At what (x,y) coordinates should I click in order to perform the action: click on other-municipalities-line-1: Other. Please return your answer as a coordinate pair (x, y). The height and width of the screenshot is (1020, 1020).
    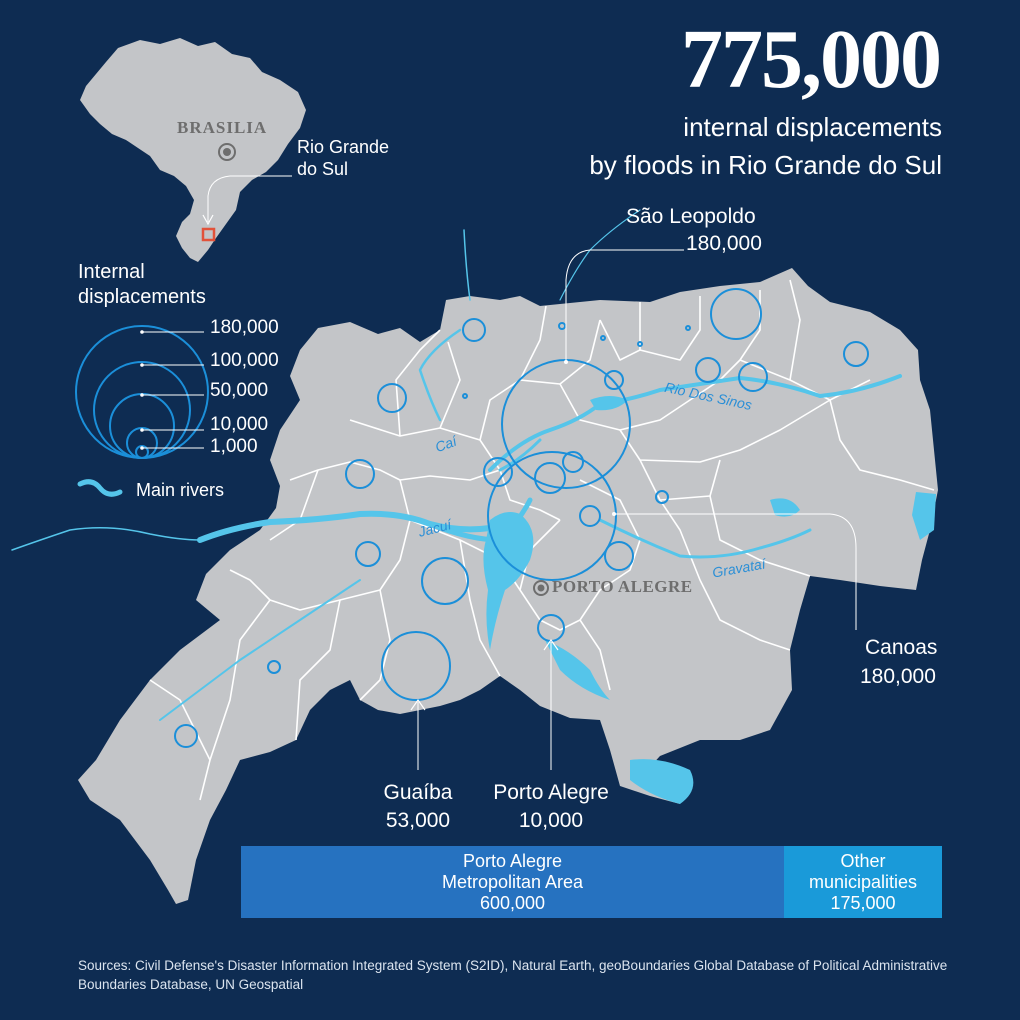
    Looking at the image, I should click on (863, 860).